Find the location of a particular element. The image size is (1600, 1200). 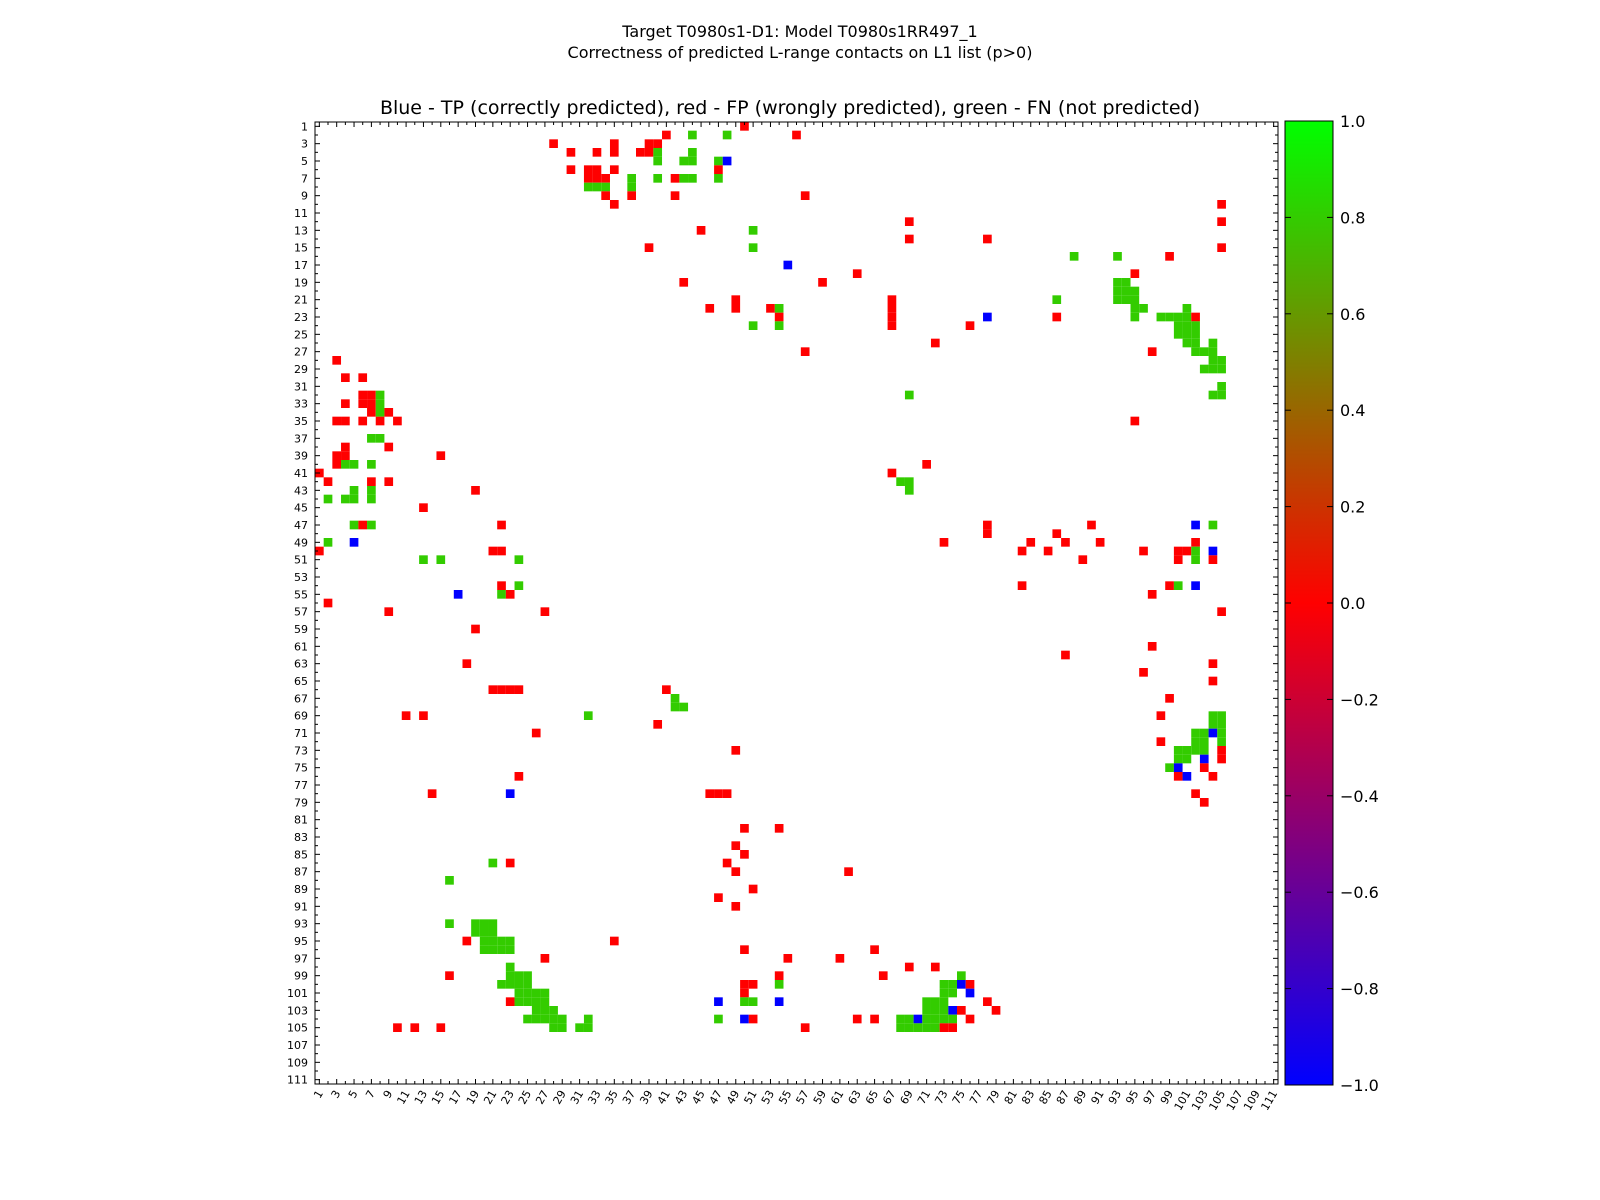

y-tick-label: 27 is located at coordinates (301, 352).